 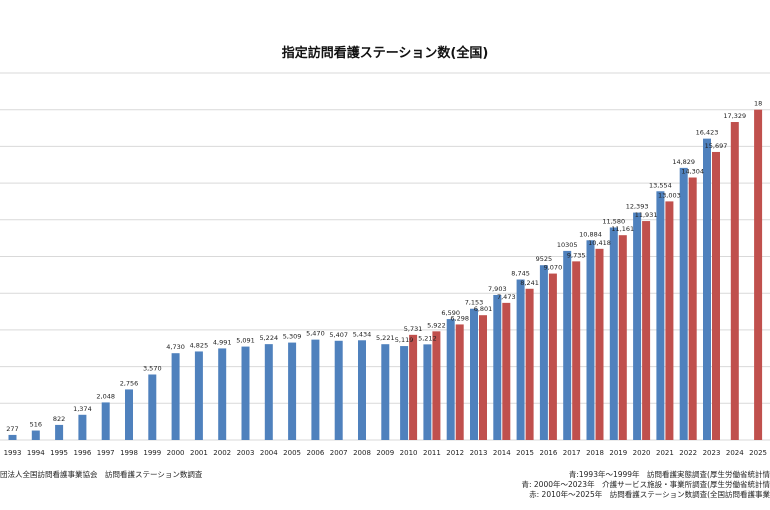 I want to click on bar-red-2011, so click(x=436, y=385).